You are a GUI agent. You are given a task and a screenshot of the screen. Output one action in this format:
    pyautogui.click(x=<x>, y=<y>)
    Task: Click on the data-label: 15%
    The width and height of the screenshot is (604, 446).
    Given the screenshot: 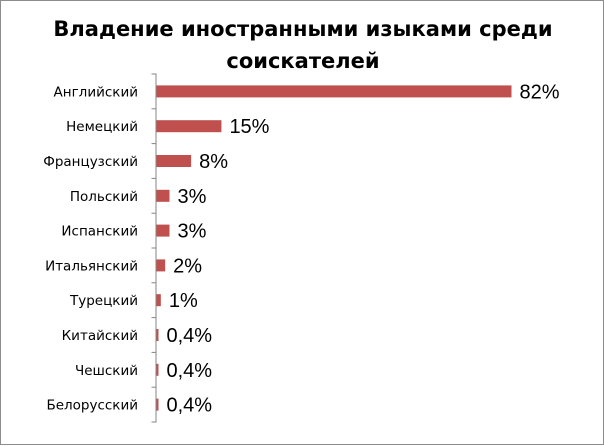 What is the action you would take?
    pyautogui.click(x=249, y=127)
    